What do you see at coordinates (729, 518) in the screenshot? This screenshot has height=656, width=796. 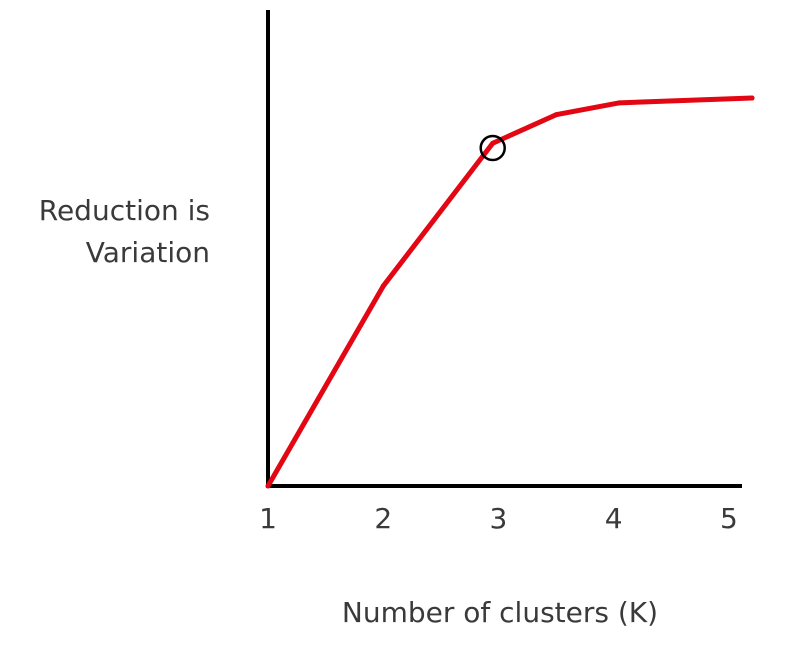 I see `x-tick-label-5: 5` at bounding box center [729, 518].